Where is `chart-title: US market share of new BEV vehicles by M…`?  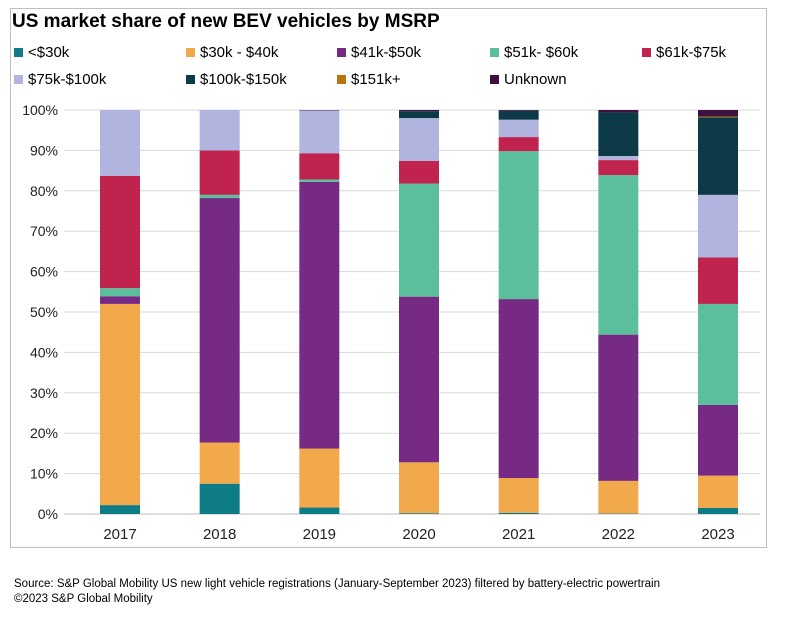 chart-title: US market share of new BEV vehicles by M… is located at coordinates (226, 21).